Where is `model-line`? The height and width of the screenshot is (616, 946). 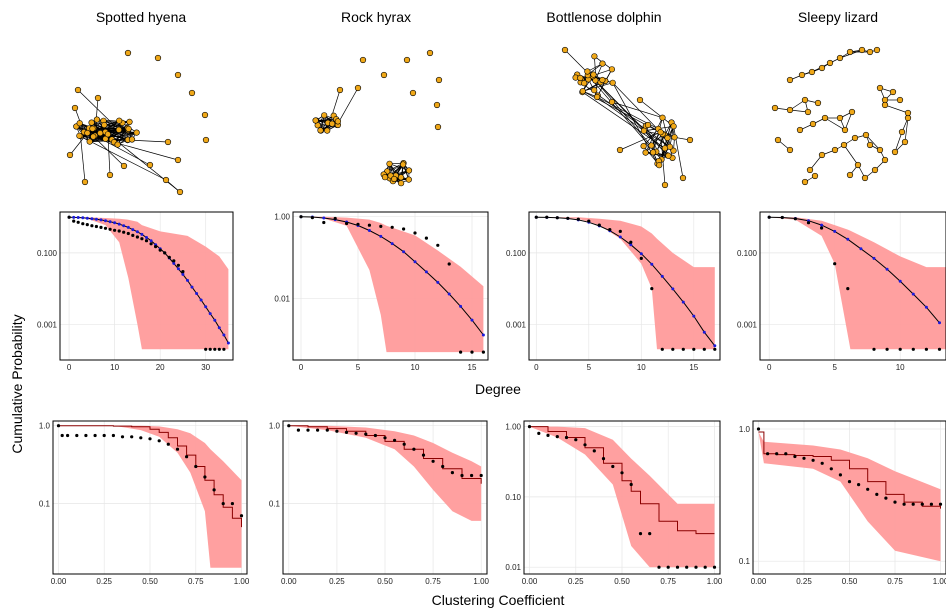 model-line is located at coordinates (626, 281).